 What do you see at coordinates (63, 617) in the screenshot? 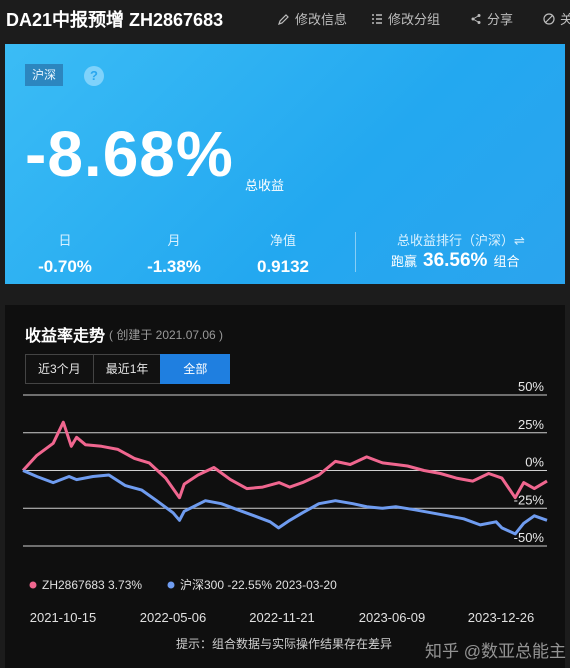
I see `x-tick-label: 2021-10-15` at bounding box center [63, 617].